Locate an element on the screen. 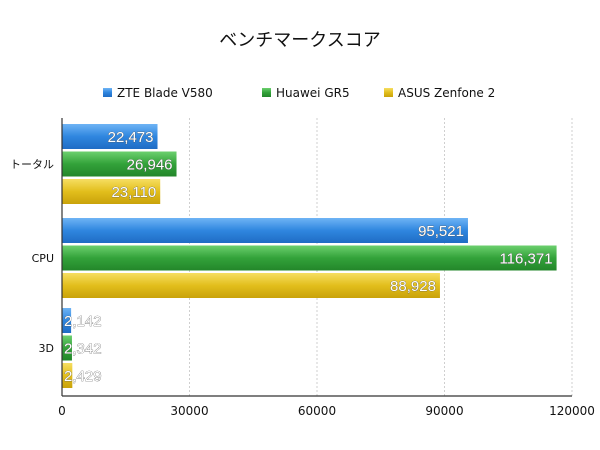 Image resolution: width=600 pixels, height=450 pixels. bar-asus-cpu is located at coordinates (251, 285).